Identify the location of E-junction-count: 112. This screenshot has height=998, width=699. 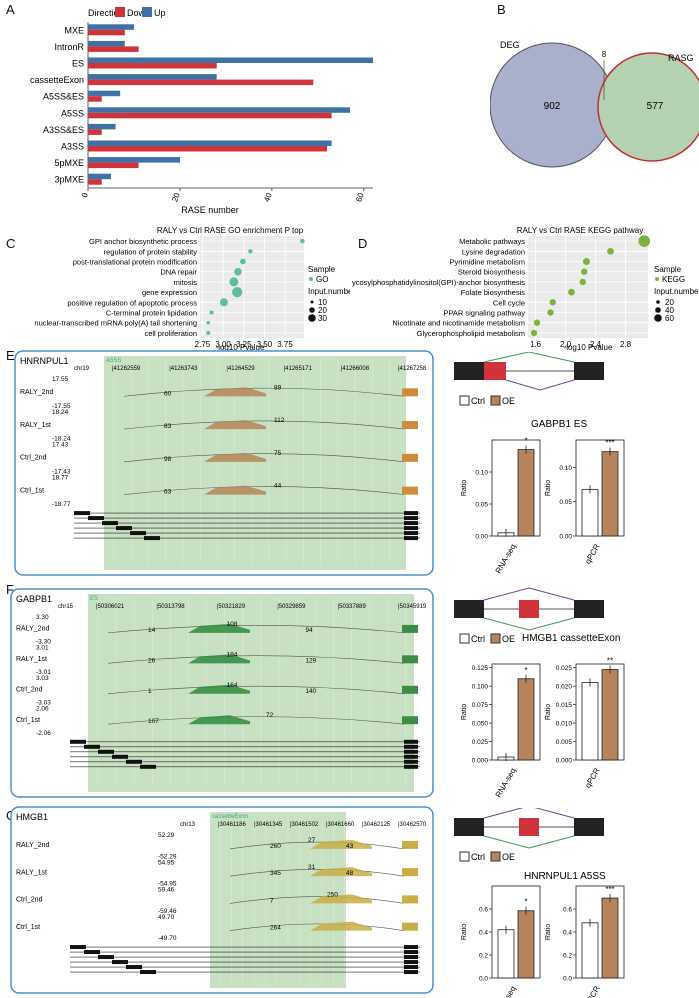
(279, 420).